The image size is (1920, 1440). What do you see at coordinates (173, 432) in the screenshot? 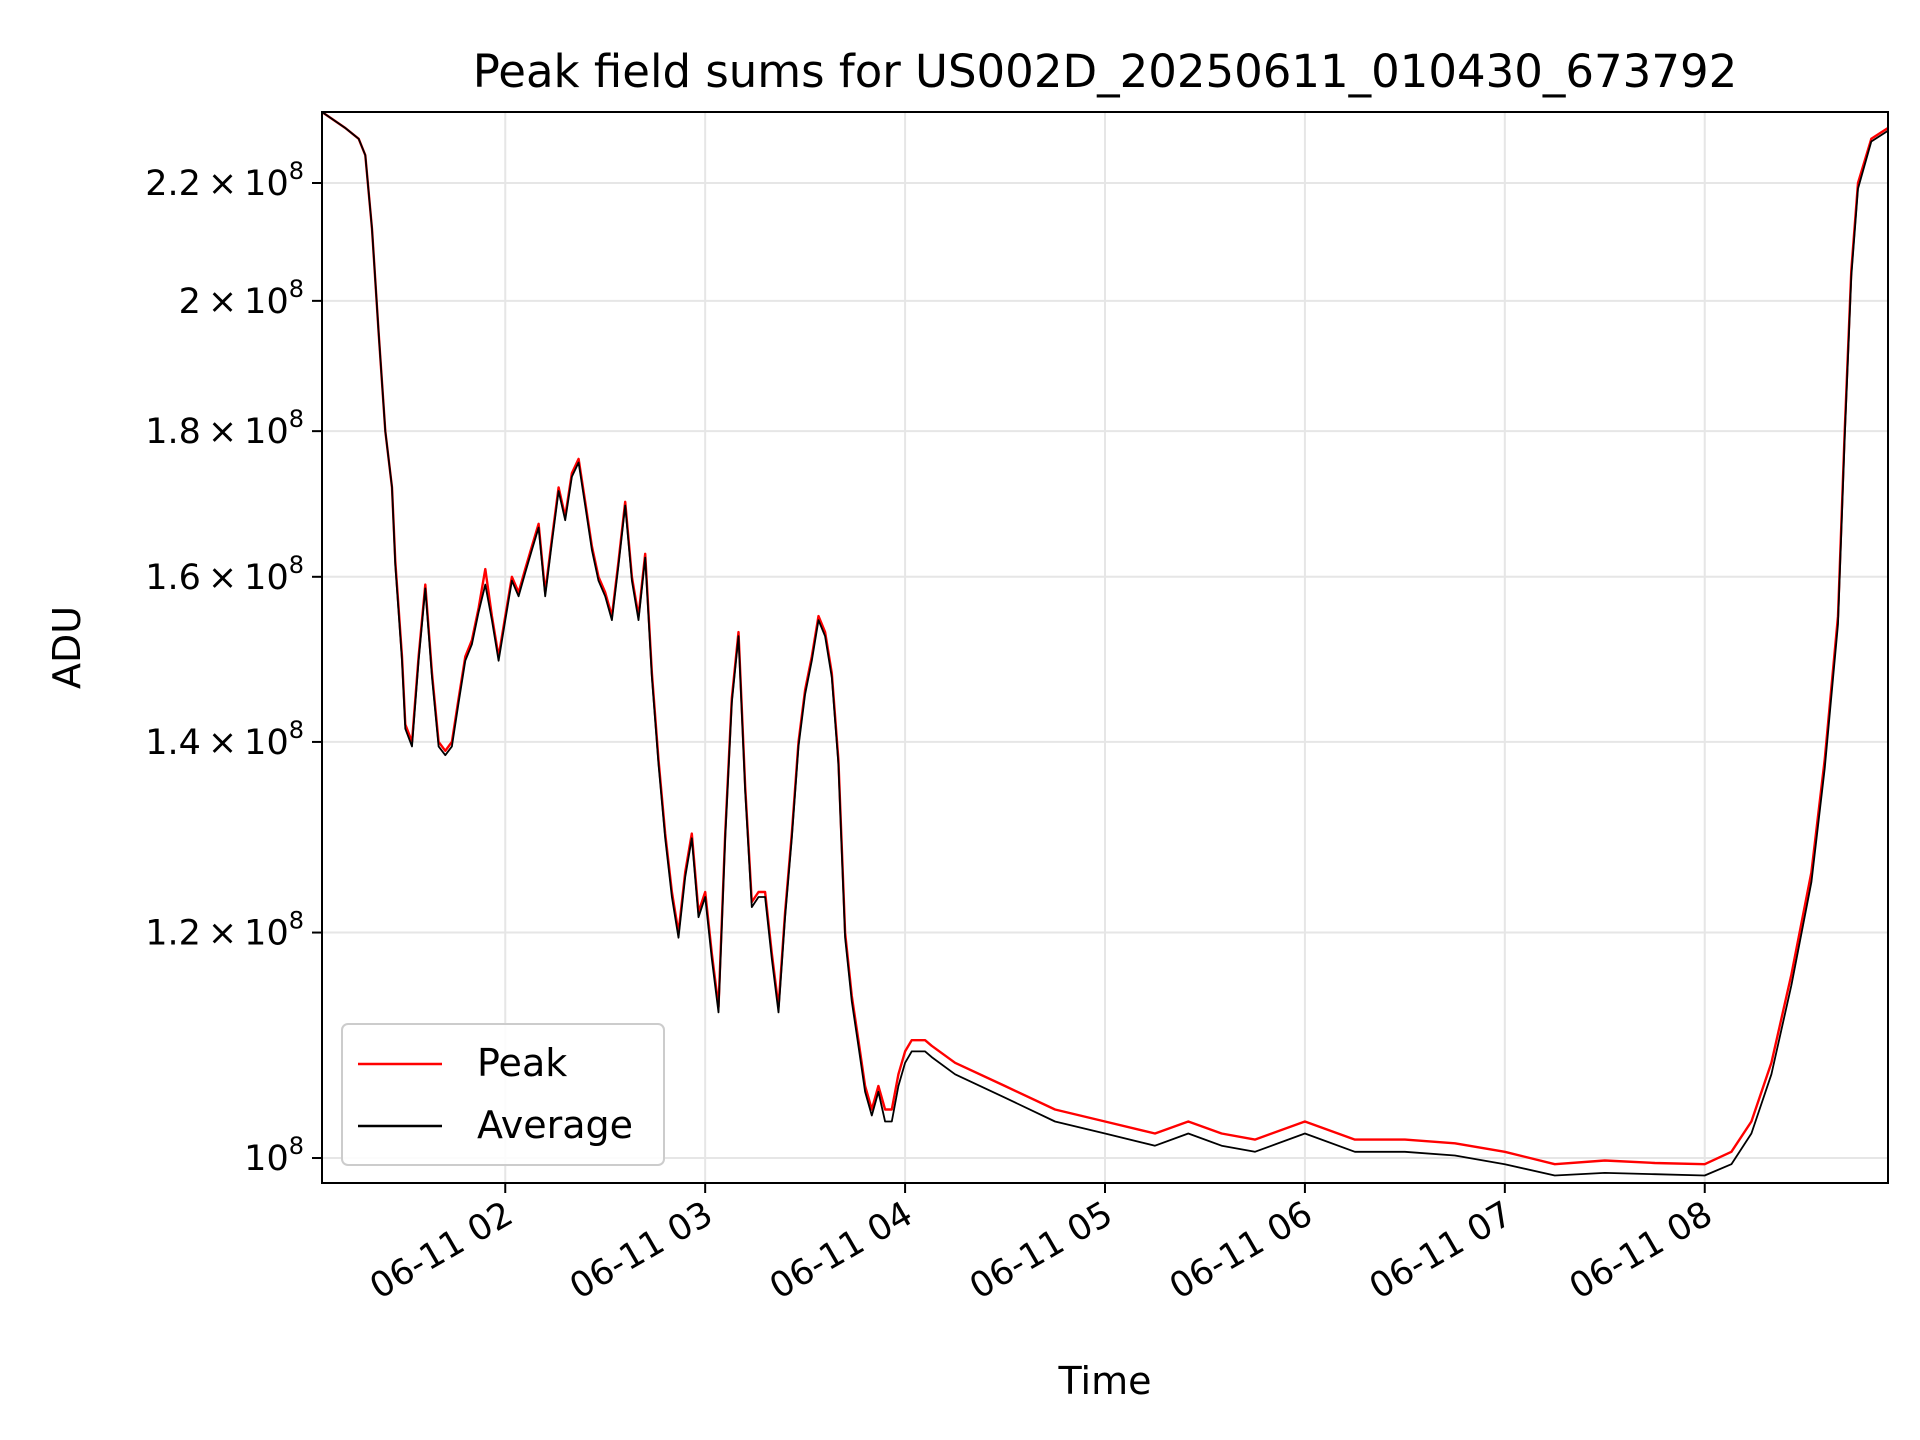
I see `y-tick-mantissa: 1.8` at bounding box center [173, 432].